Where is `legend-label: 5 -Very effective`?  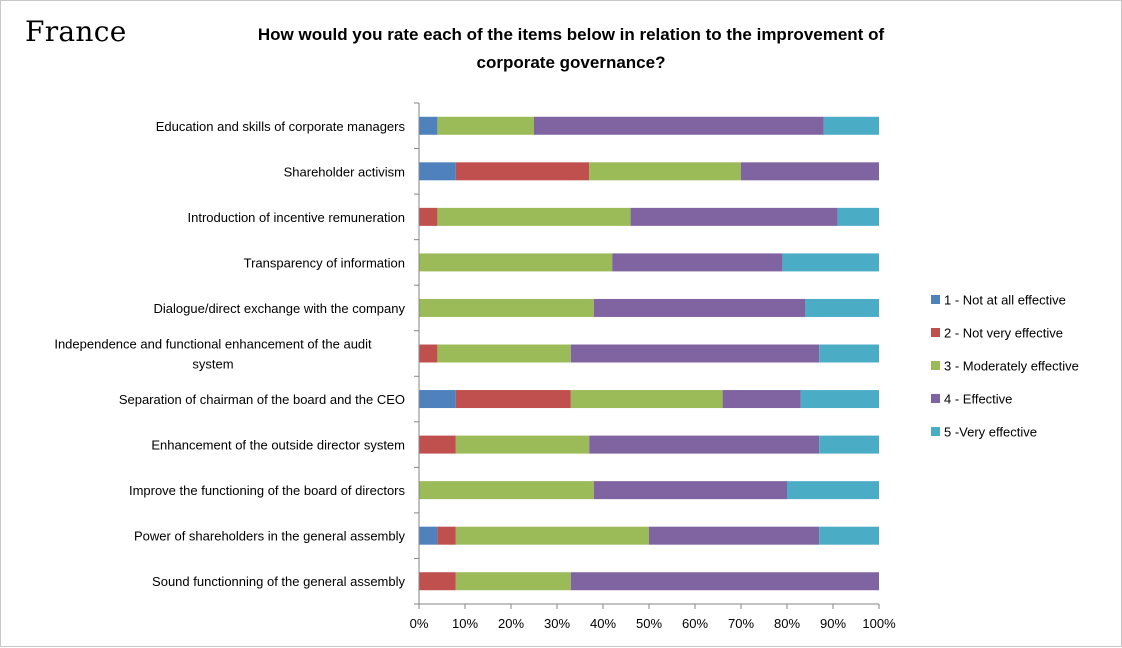 legend-label: 5 -Very effective is located at coordinates (990, 432).